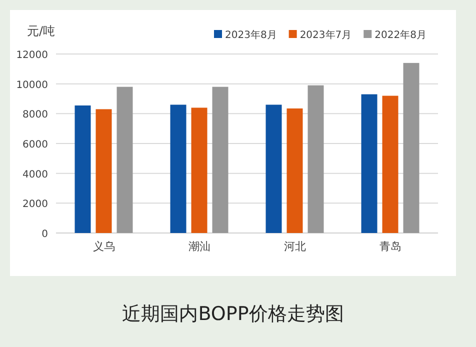  I want to click on y-axis-title: 元/吨, so click(41, 31).